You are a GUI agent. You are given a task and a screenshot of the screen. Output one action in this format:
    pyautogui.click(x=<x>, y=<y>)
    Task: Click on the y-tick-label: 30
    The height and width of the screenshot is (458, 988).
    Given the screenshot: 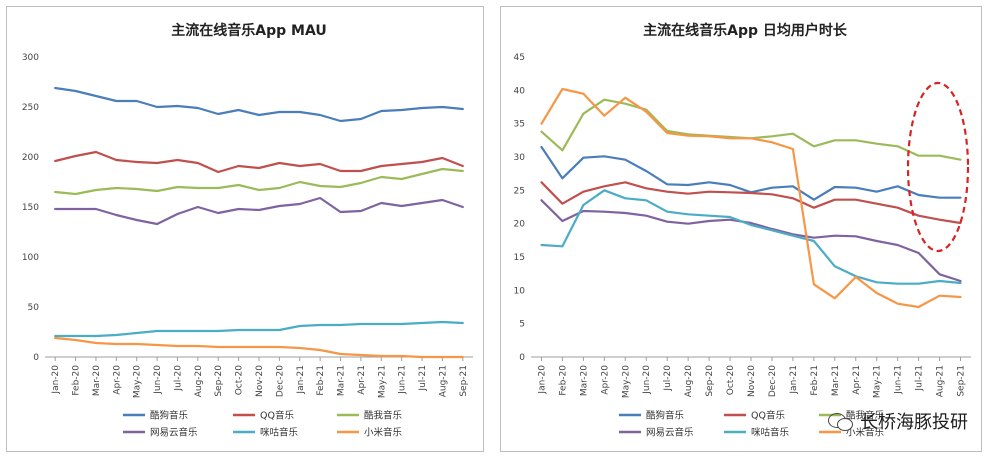 What is the action you would take?
    pyautogui.click(x=520, y=158)
    